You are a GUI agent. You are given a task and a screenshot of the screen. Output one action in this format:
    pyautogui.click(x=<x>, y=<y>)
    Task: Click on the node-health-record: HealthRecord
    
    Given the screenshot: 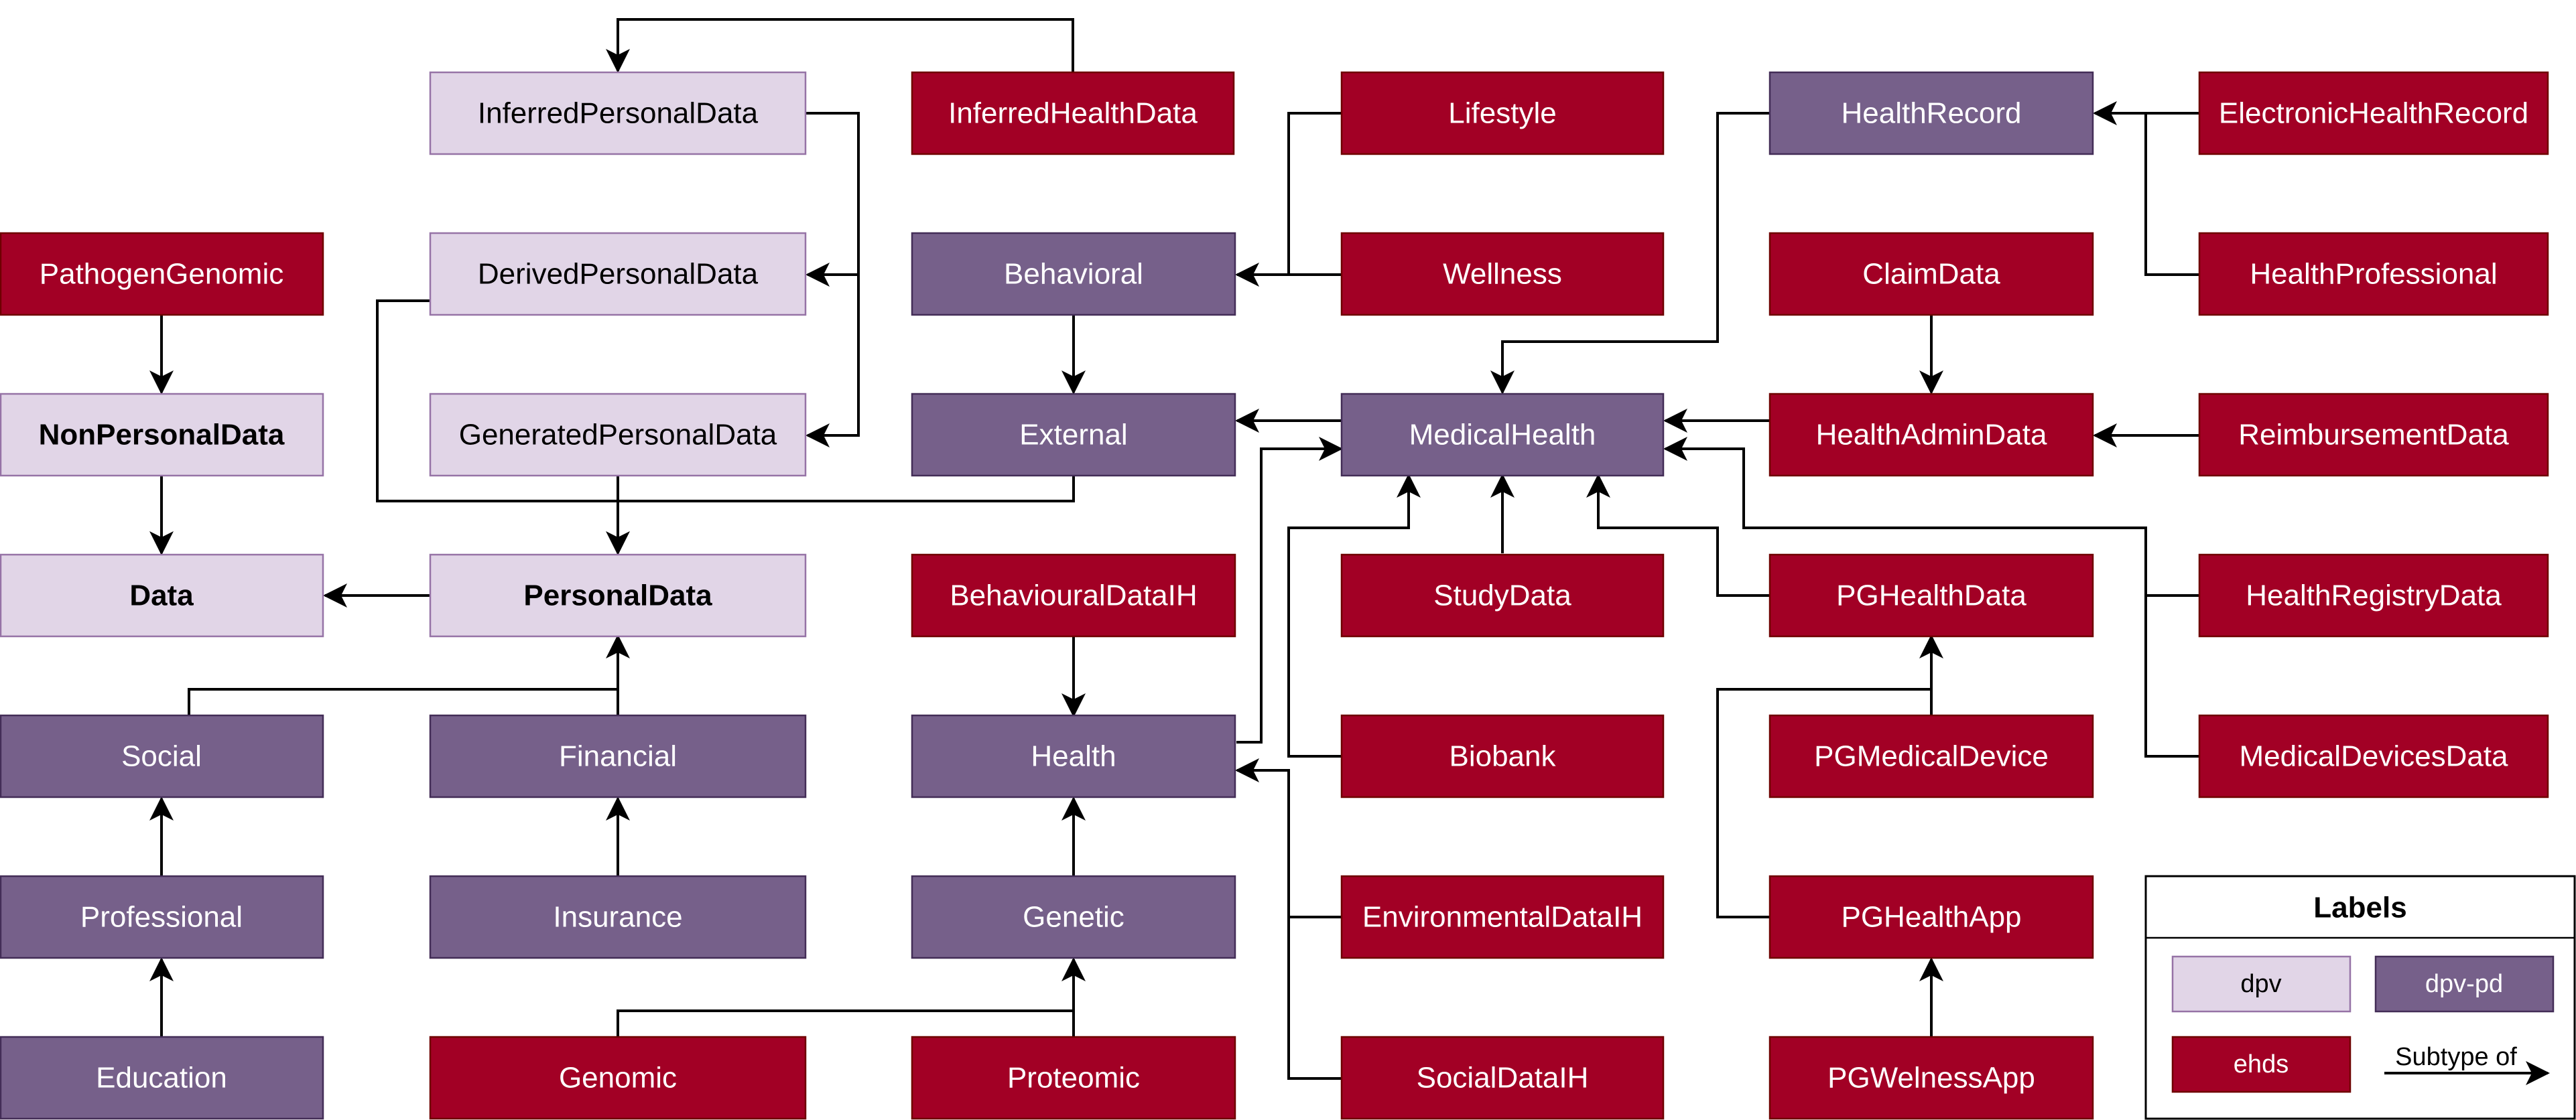 What is the action you would take?
    pyautogui.click(x=1931, y=113)
    